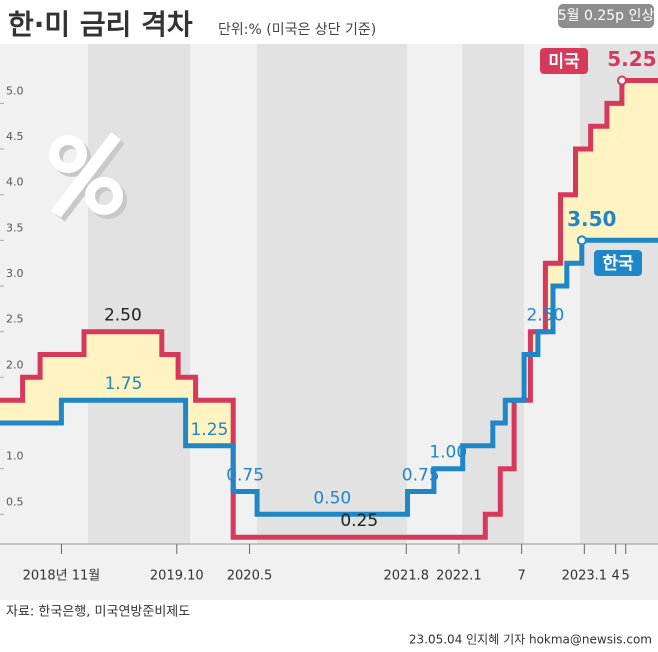 This screenshot has height=652, width=658. Describe the element at coordinates (15, 227) in the screenshot. I see `y-tick-label: 3.5` at that location.